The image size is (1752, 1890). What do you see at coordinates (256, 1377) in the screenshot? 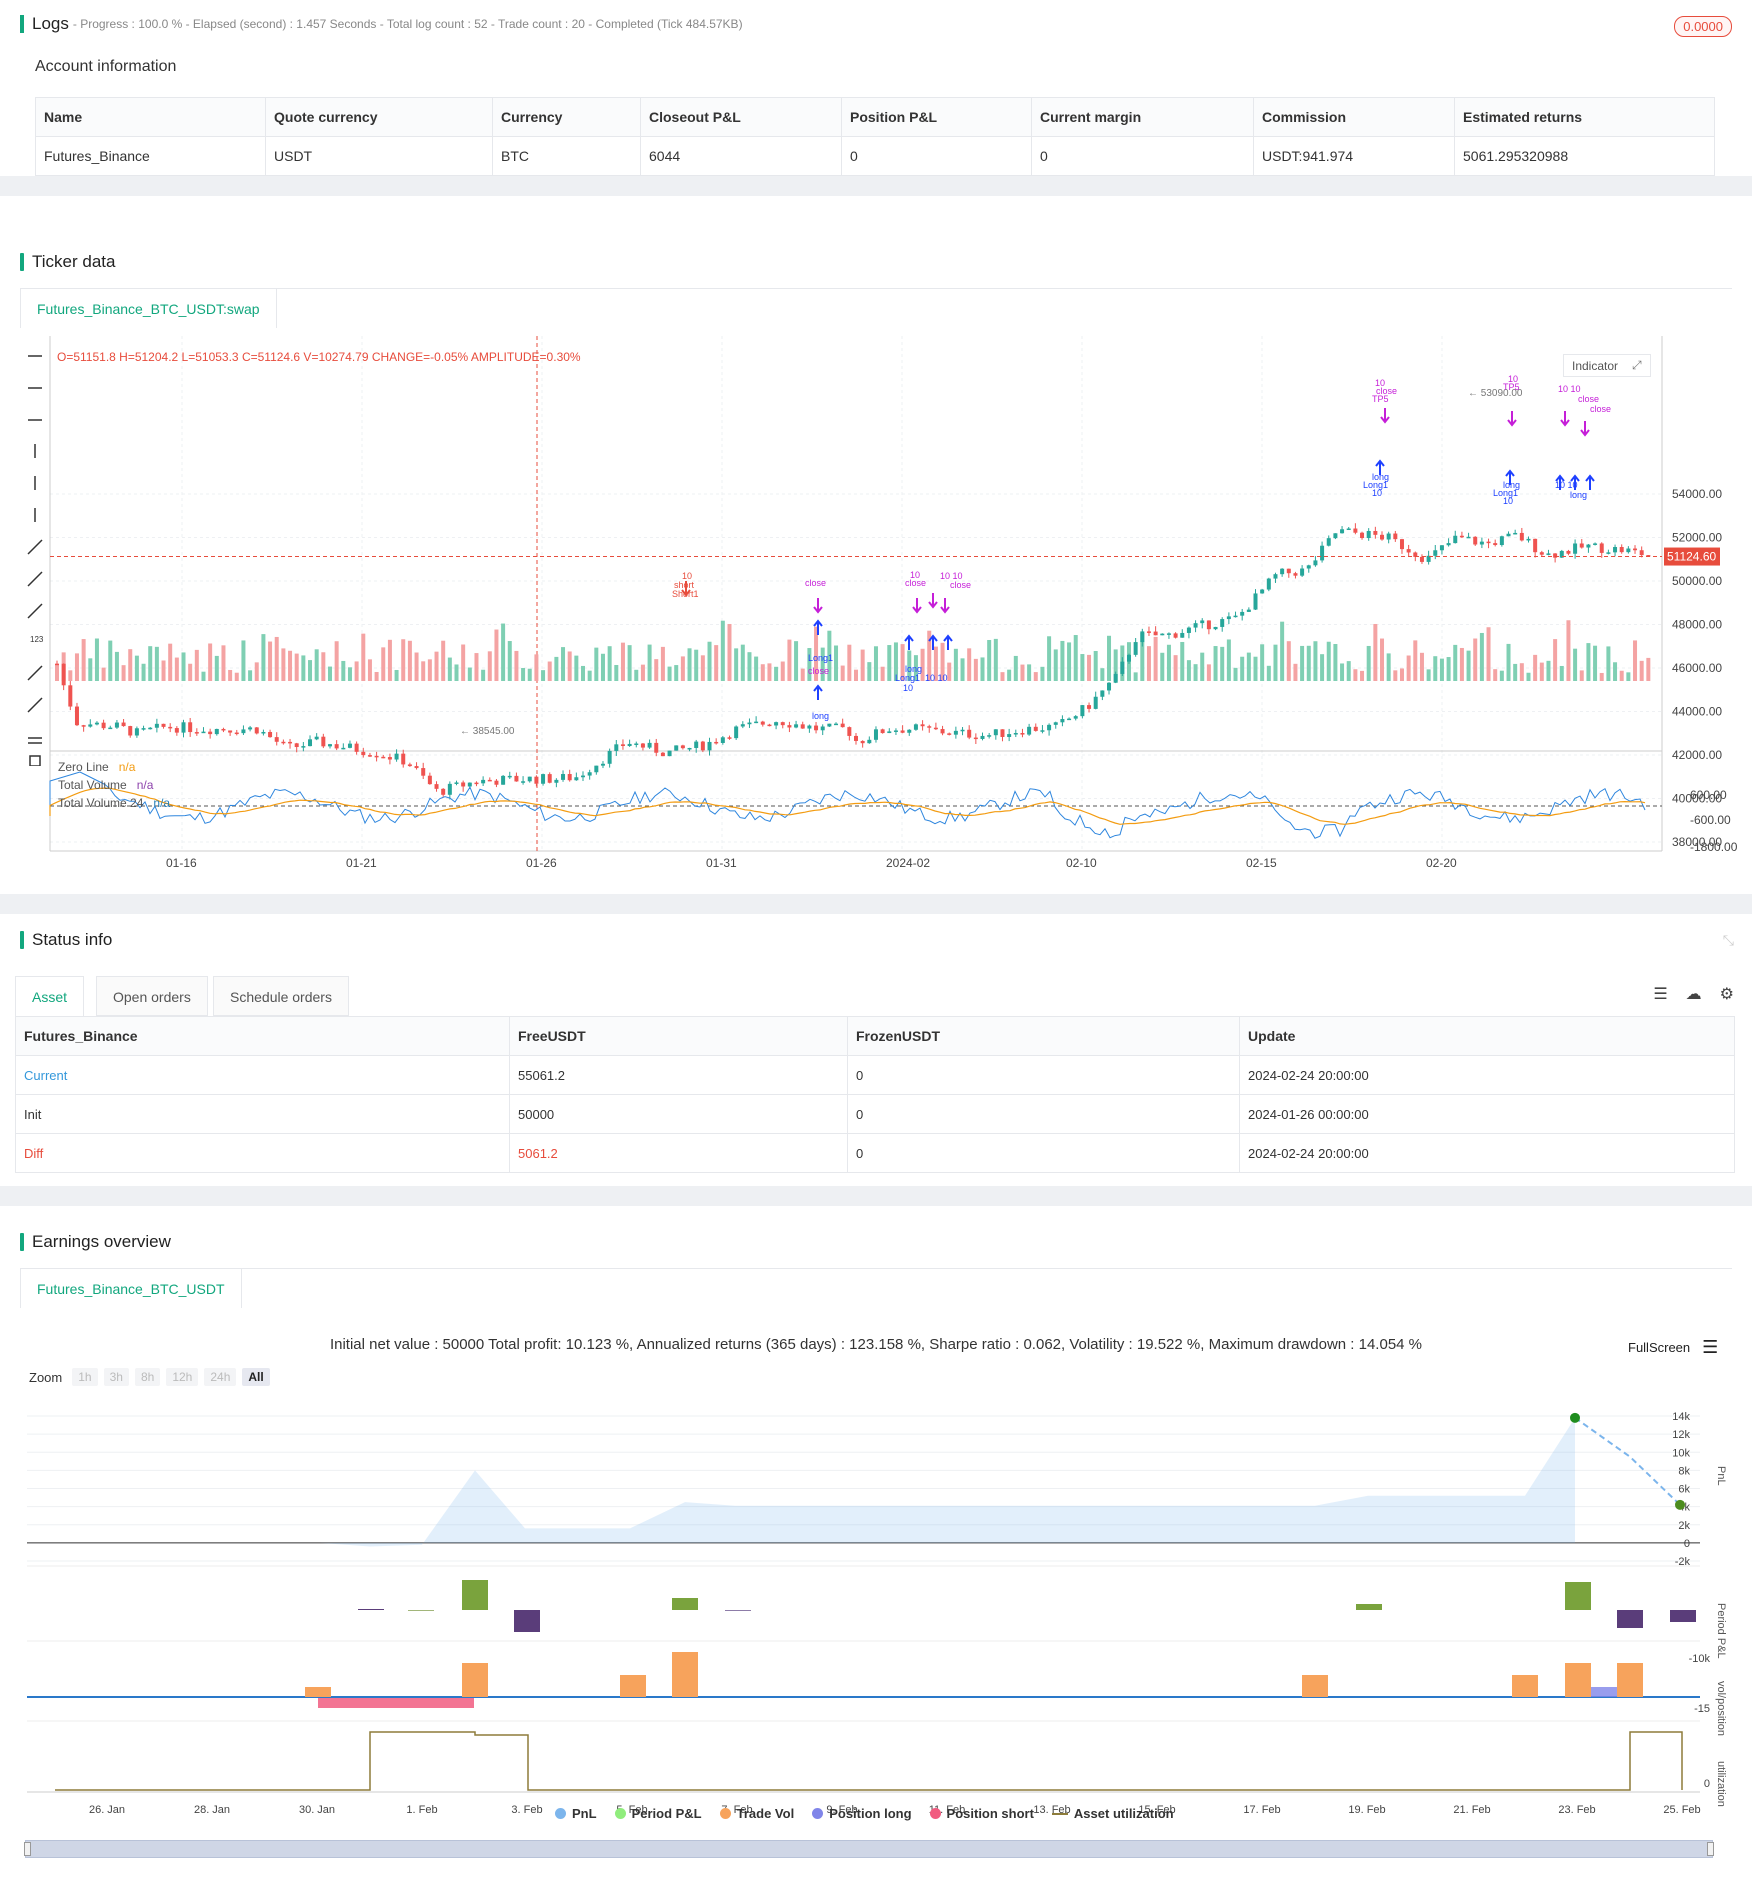
I see `zoom-all: All` at bounding box center [256, 1377].